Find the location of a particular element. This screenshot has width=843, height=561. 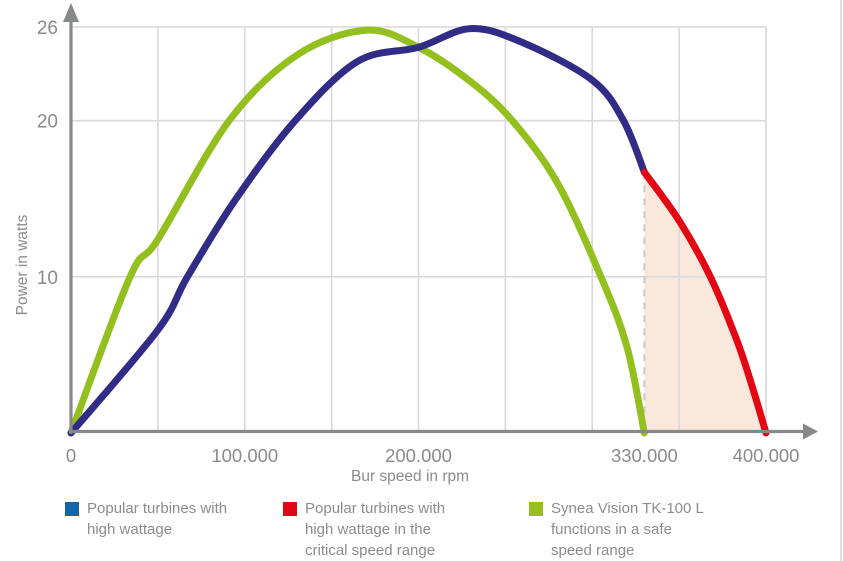

x-tick-label: 200.000 is located at coordinates (418, 455).